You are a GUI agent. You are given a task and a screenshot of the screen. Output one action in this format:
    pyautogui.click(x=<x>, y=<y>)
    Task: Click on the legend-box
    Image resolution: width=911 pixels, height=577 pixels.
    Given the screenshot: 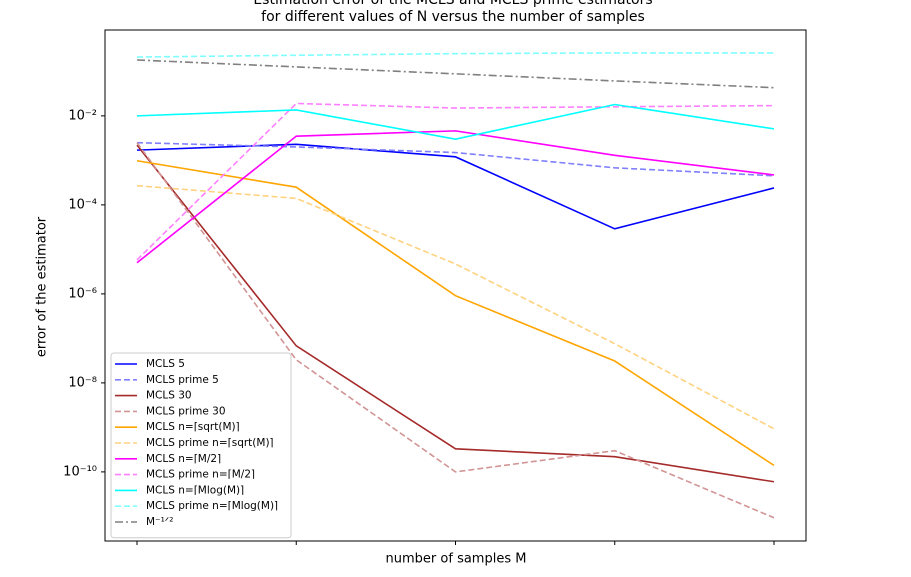 What is the action you would take?
    pyautogui.click(x=201, y=445)
    